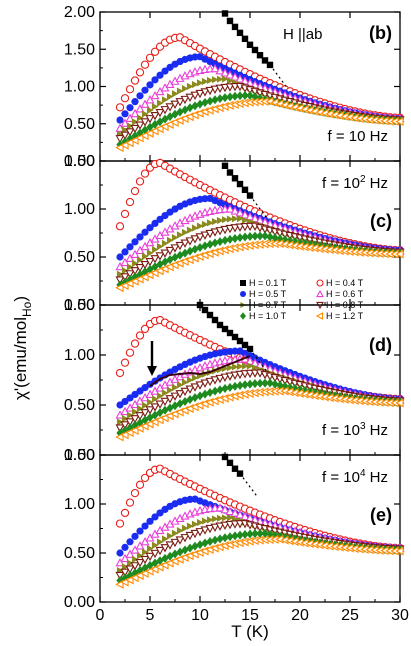 This screenshot has width=411, height=646. I want to click on y-tick-label: 0.50, so click(79, 553).